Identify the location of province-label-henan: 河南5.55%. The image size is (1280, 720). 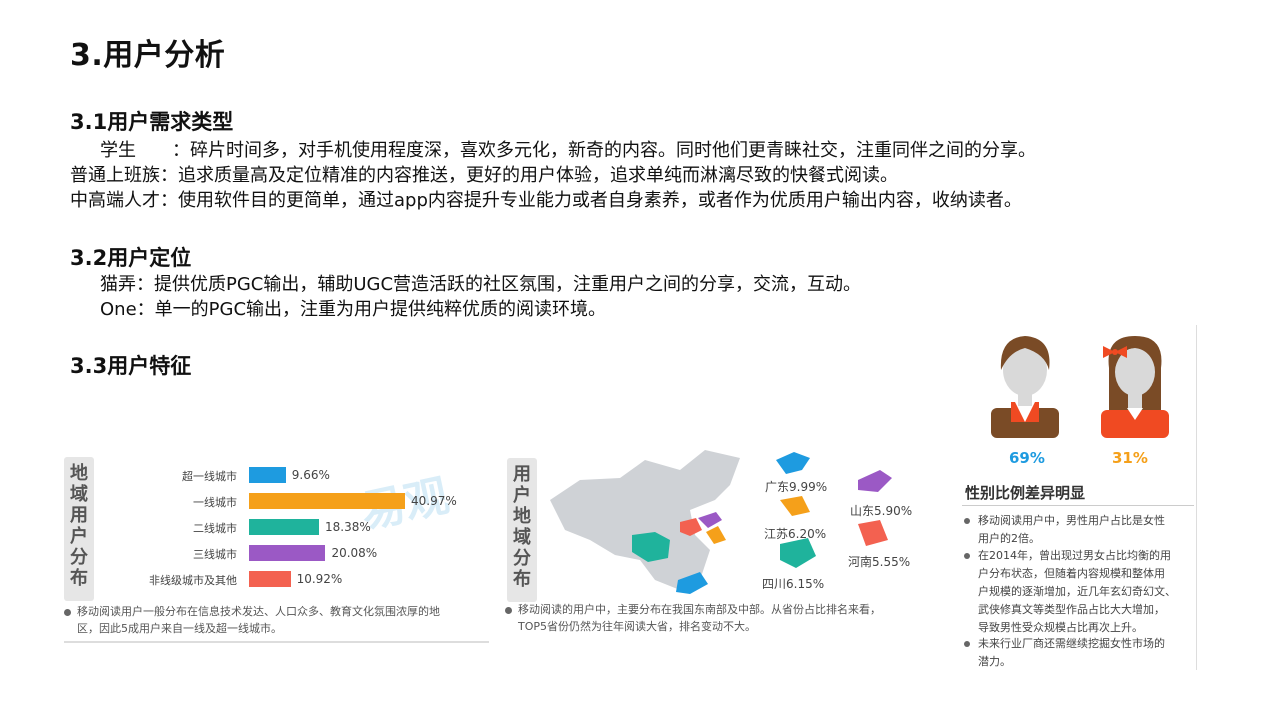
(879, 562).